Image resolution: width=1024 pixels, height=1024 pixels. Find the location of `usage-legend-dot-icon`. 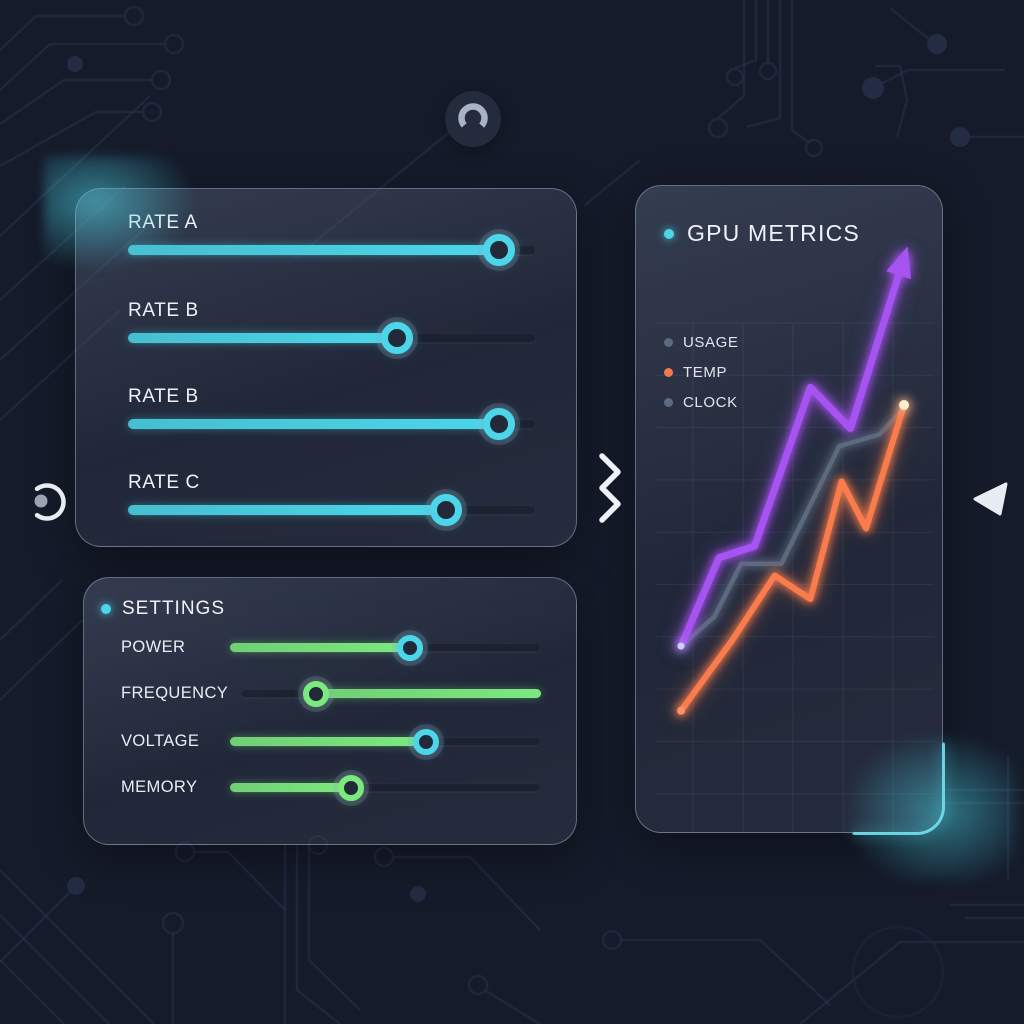

usage-legend-dot-icon is located at coordinates (668, 342).